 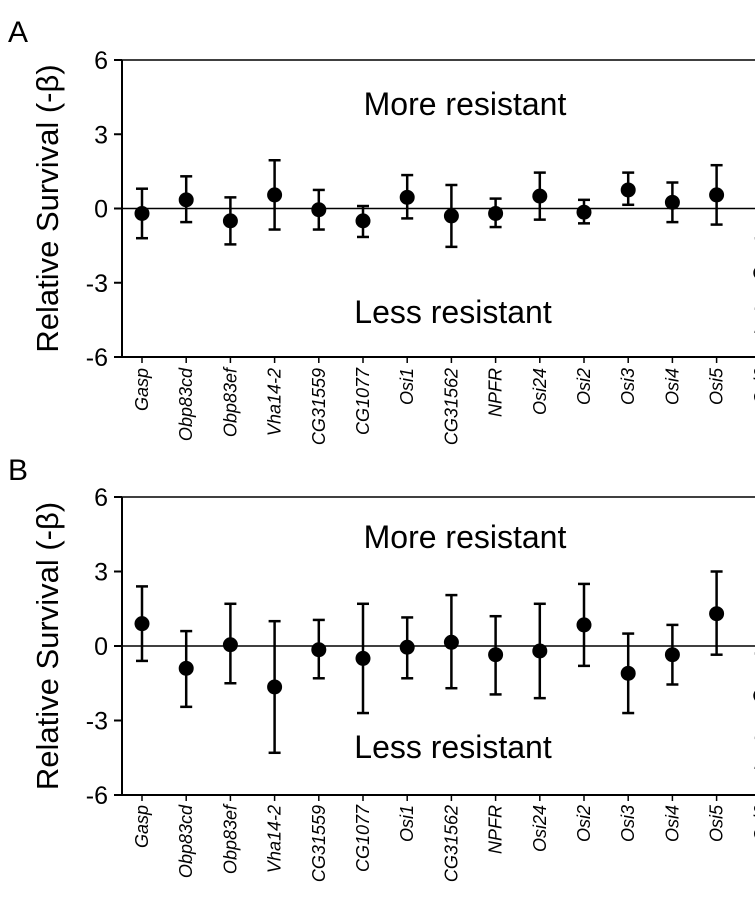 I want to click on panel-label: B, so click(x=18, y=470).